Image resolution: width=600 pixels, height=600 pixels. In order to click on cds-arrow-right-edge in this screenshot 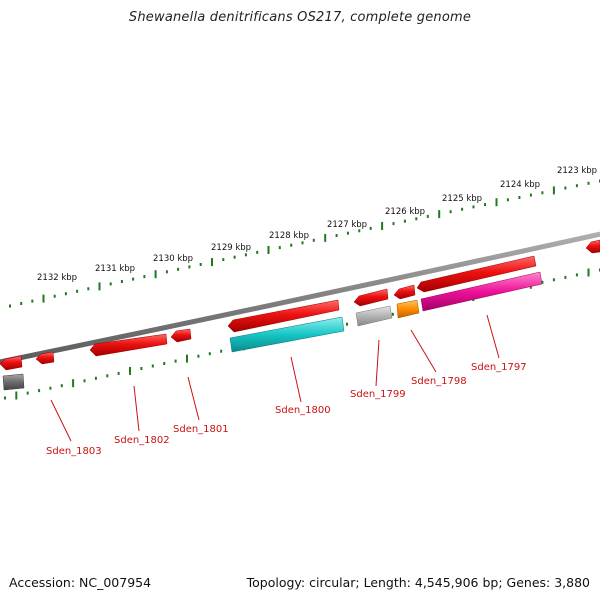, I will do `click(592, 246)`.